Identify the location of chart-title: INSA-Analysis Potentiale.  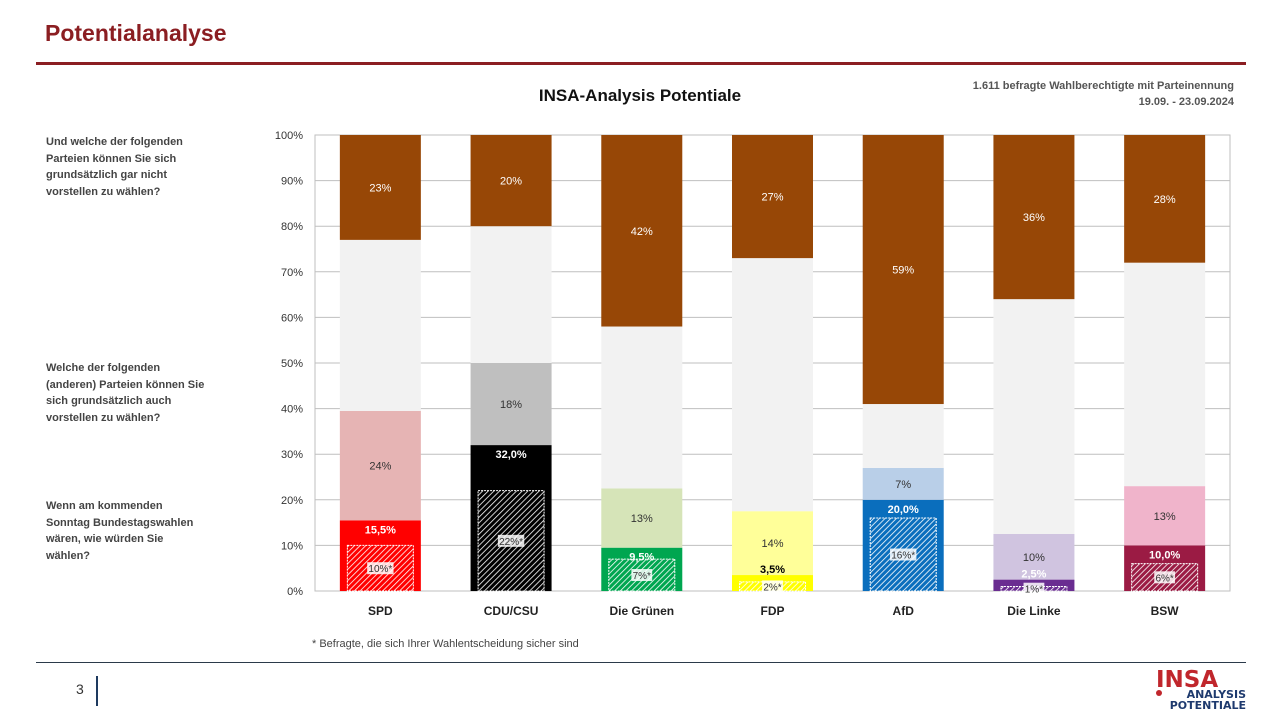
(640, 95).